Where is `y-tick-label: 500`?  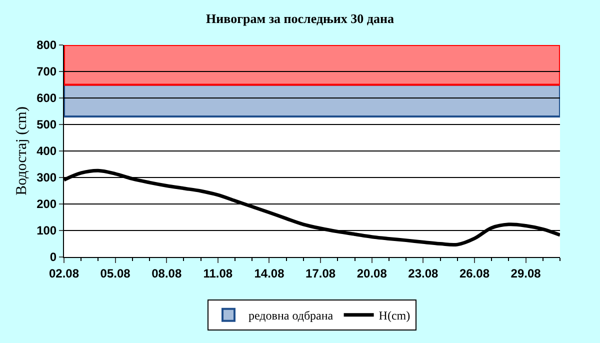 y-tick-label: 500 is located at coordinates (46, 125).